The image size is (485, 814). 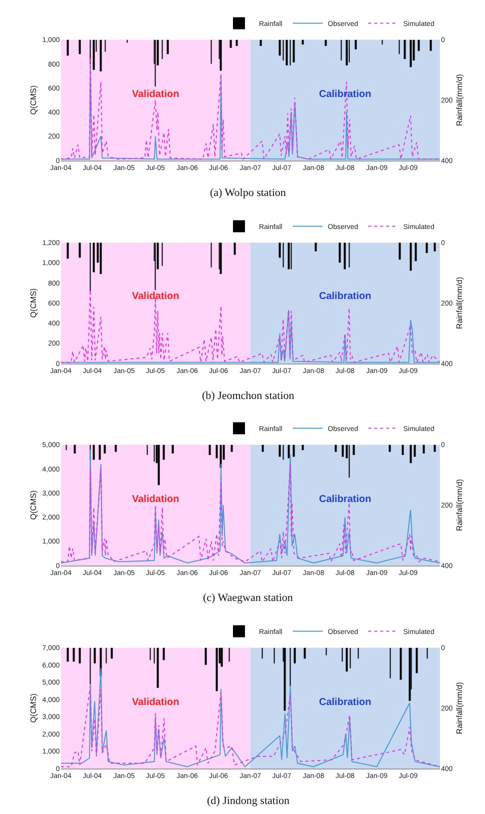 What do you see at coordinates (248, 193) in the screenshot?
I see `text: (a) Wolpo station` at bounding box center [248, 193].